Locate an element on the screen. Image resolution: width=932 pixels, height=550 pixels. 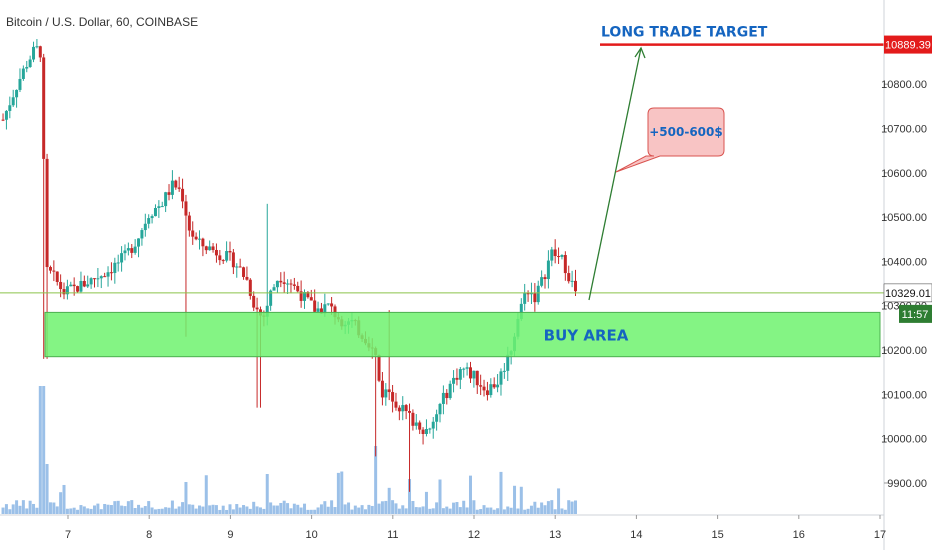
time-tick-label: 7 is located at coordinates (68, 535).